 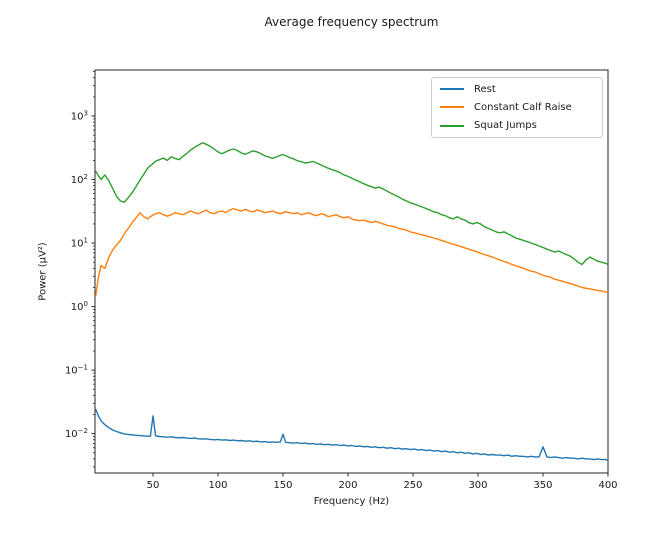 What do you see at coordinates (79, 116) in the screenshot?
I see `y-tick-label: 10³` at bounding box center [79, 116].